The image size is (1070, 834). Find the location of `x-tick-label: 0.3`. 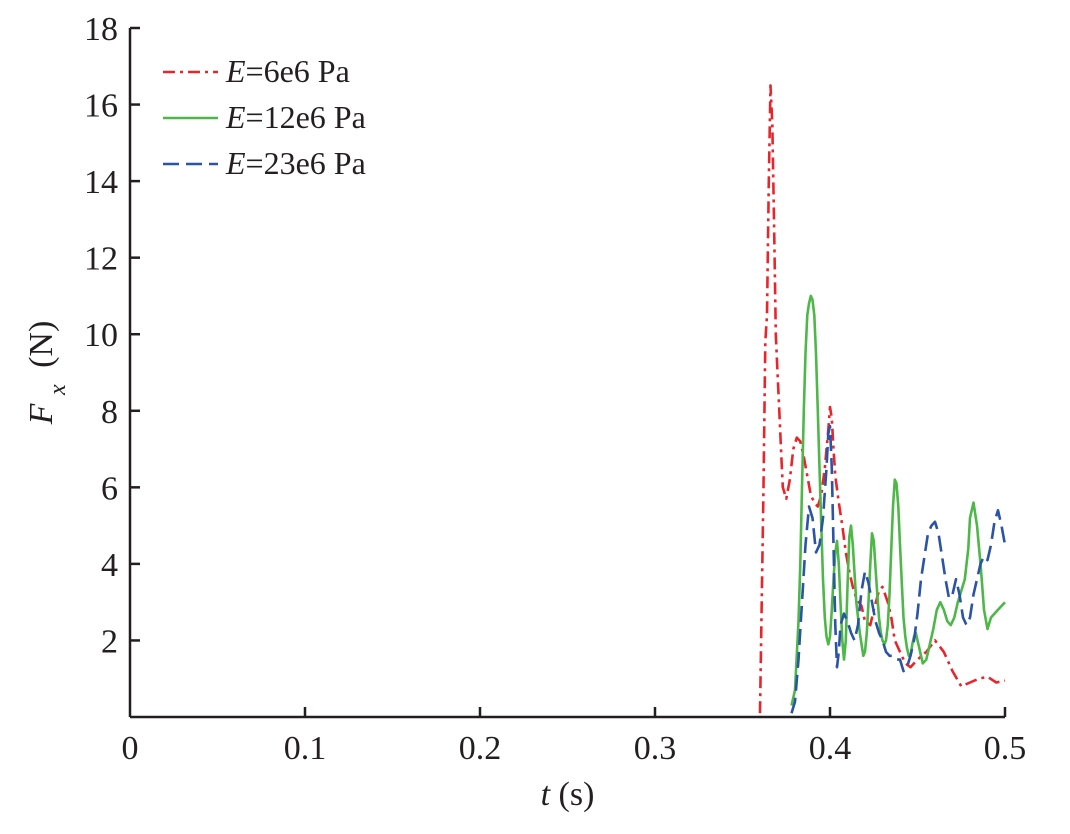

x-tick-label: 0.3 is located at coordinates (655, 748).